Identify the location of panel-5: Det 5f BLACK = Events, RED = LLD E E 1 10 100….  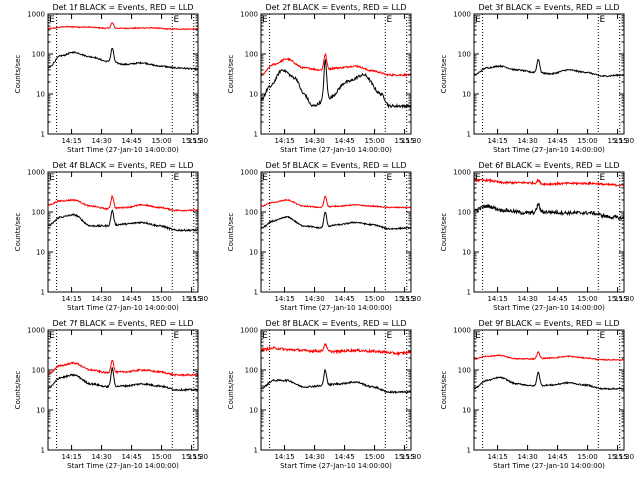
(324, 236).